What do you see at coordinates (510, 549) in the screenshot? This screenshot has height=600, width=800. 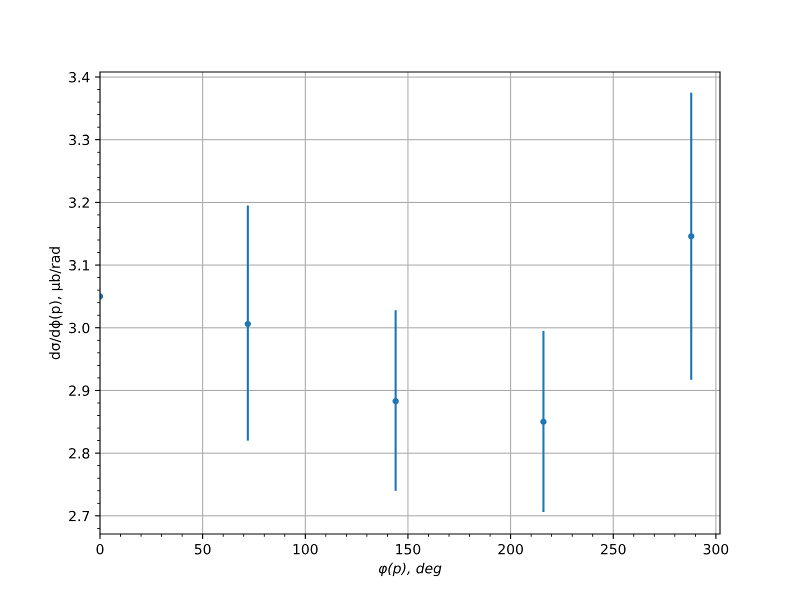 I see `x-tick-label: 200` at bounding box center [510, 549].